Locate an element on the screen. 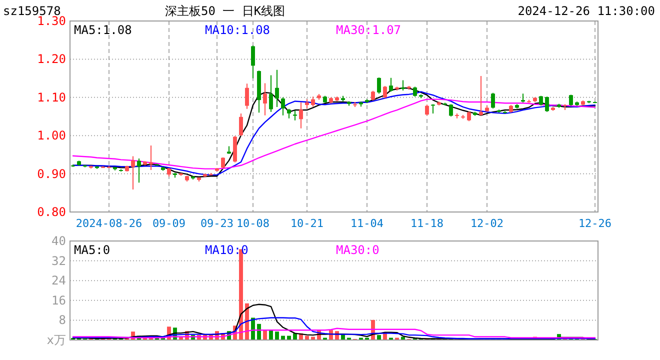 The height and width of the screenshot is (360, 660). text: MA5:1.08 is located at coordinates (103, 30).